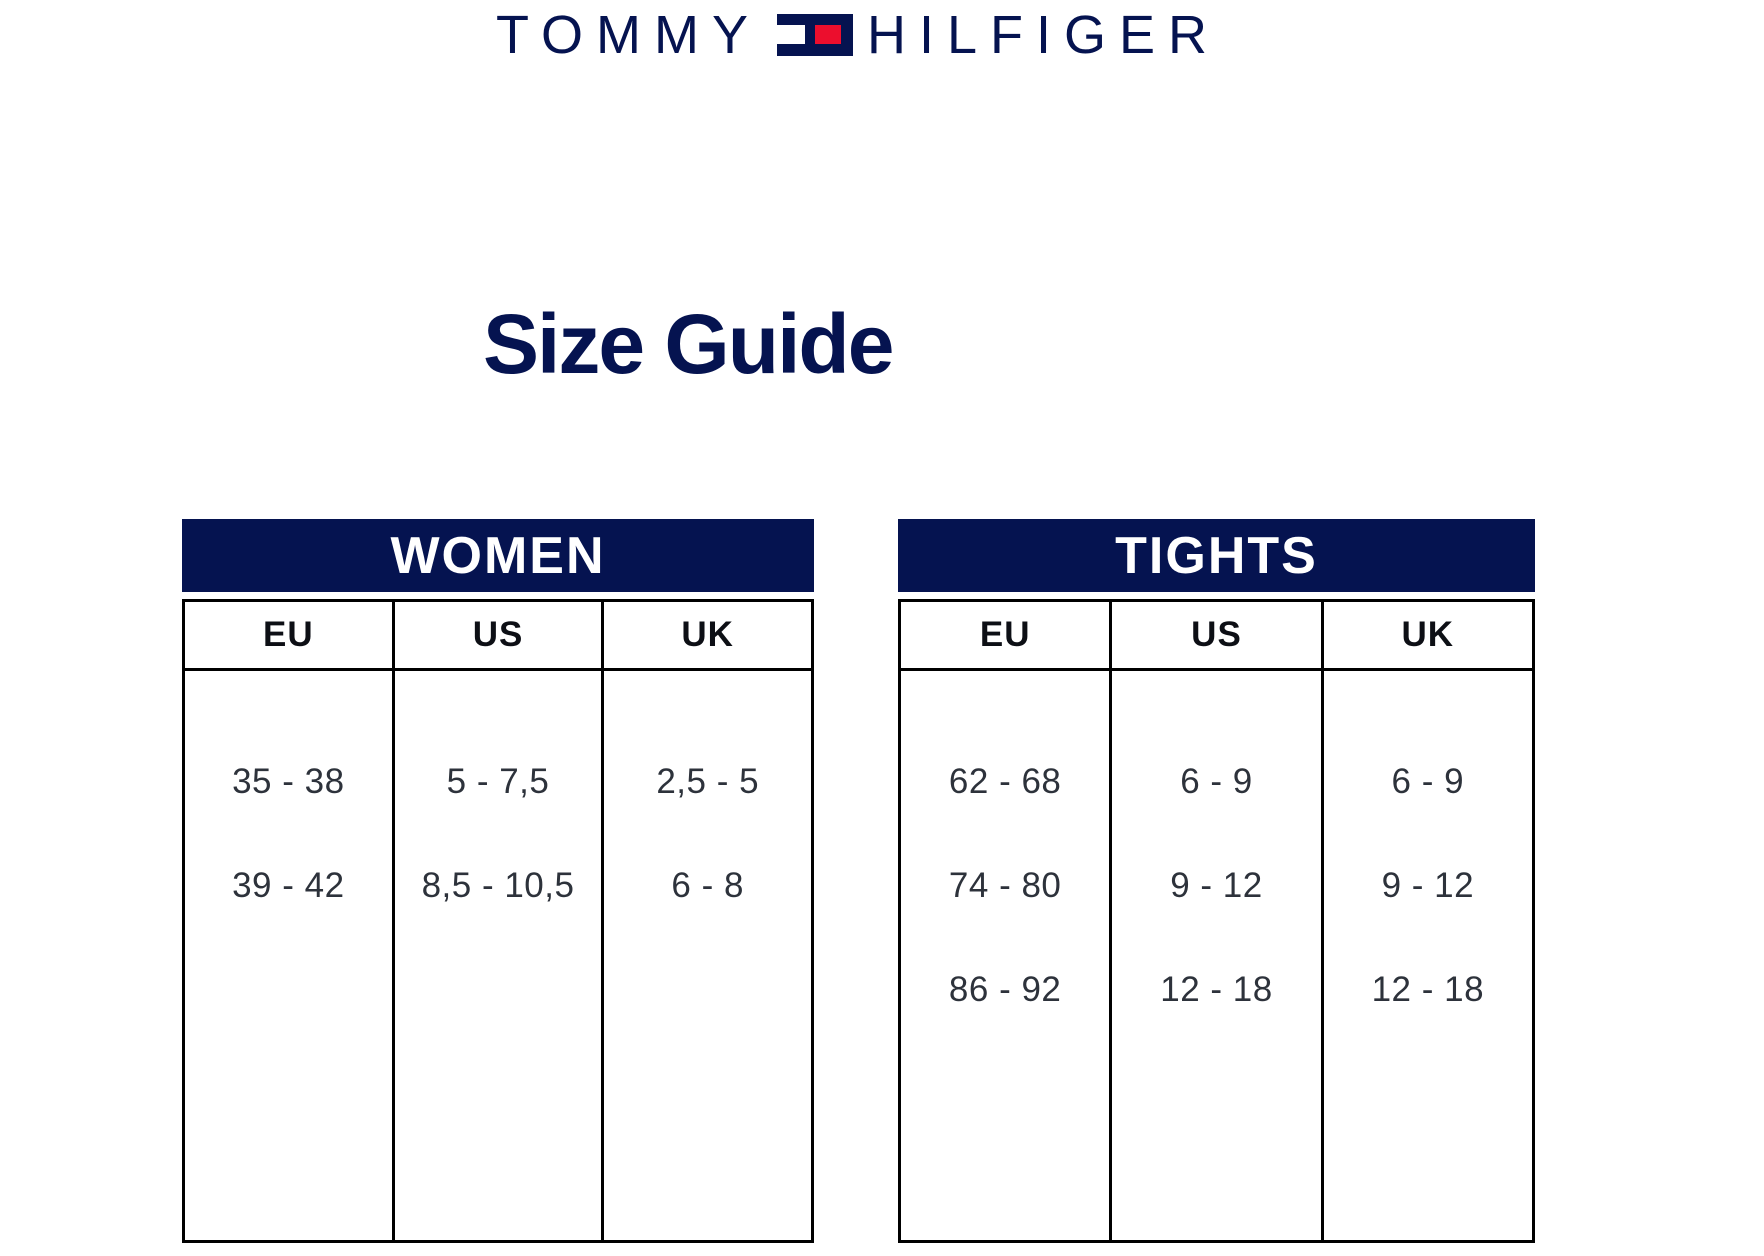 The image size is (1764, 1256). What do you see at coordinates (288, 955) in the screenshot?
I see `women-eu-values-column: 35 - 38 39 - 42` at bounding box center [288, 955].